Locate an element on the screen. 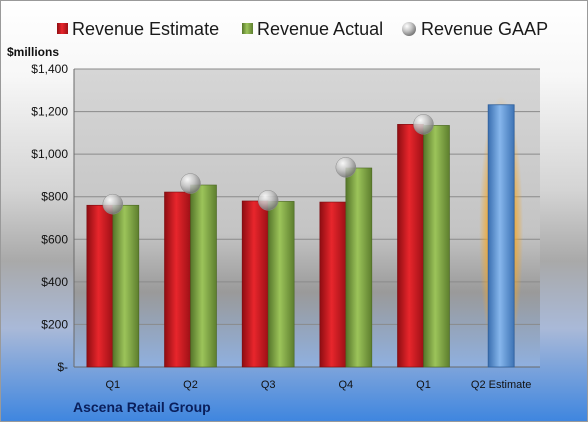  legend-item-revenue-estimate: Revenue Estimate is located at coordinates (138, 29).